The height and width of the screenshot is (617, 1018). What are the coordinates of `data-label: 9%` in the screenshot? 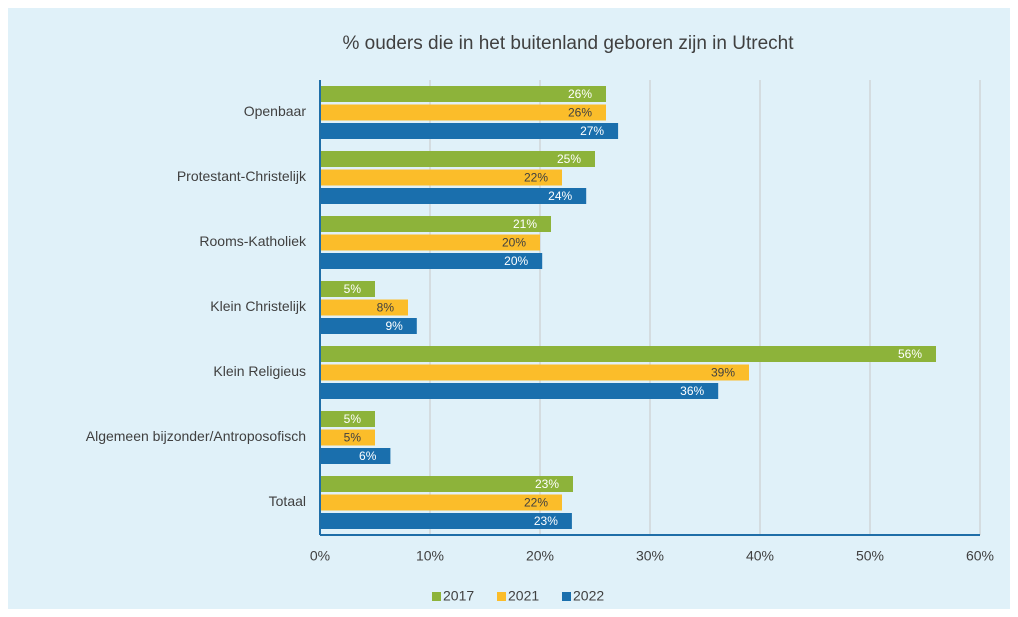 It's located at (394, 326).